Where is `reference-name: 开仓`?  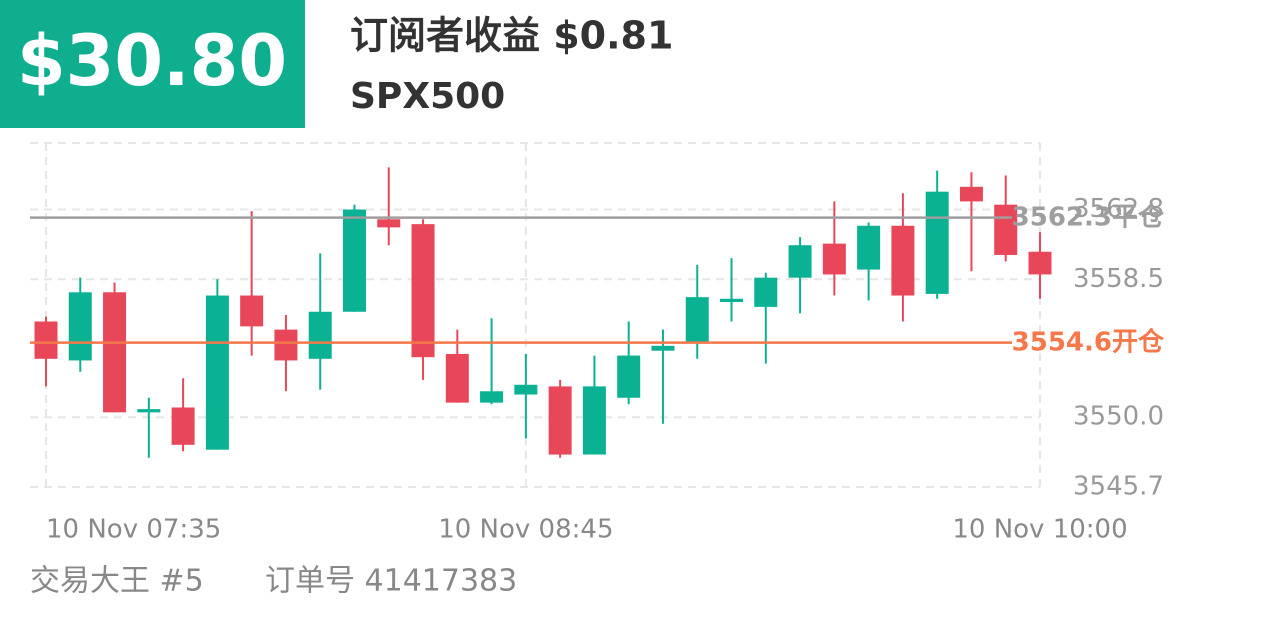
reference-name: 开仓 is located at coordinates (1138, 341).